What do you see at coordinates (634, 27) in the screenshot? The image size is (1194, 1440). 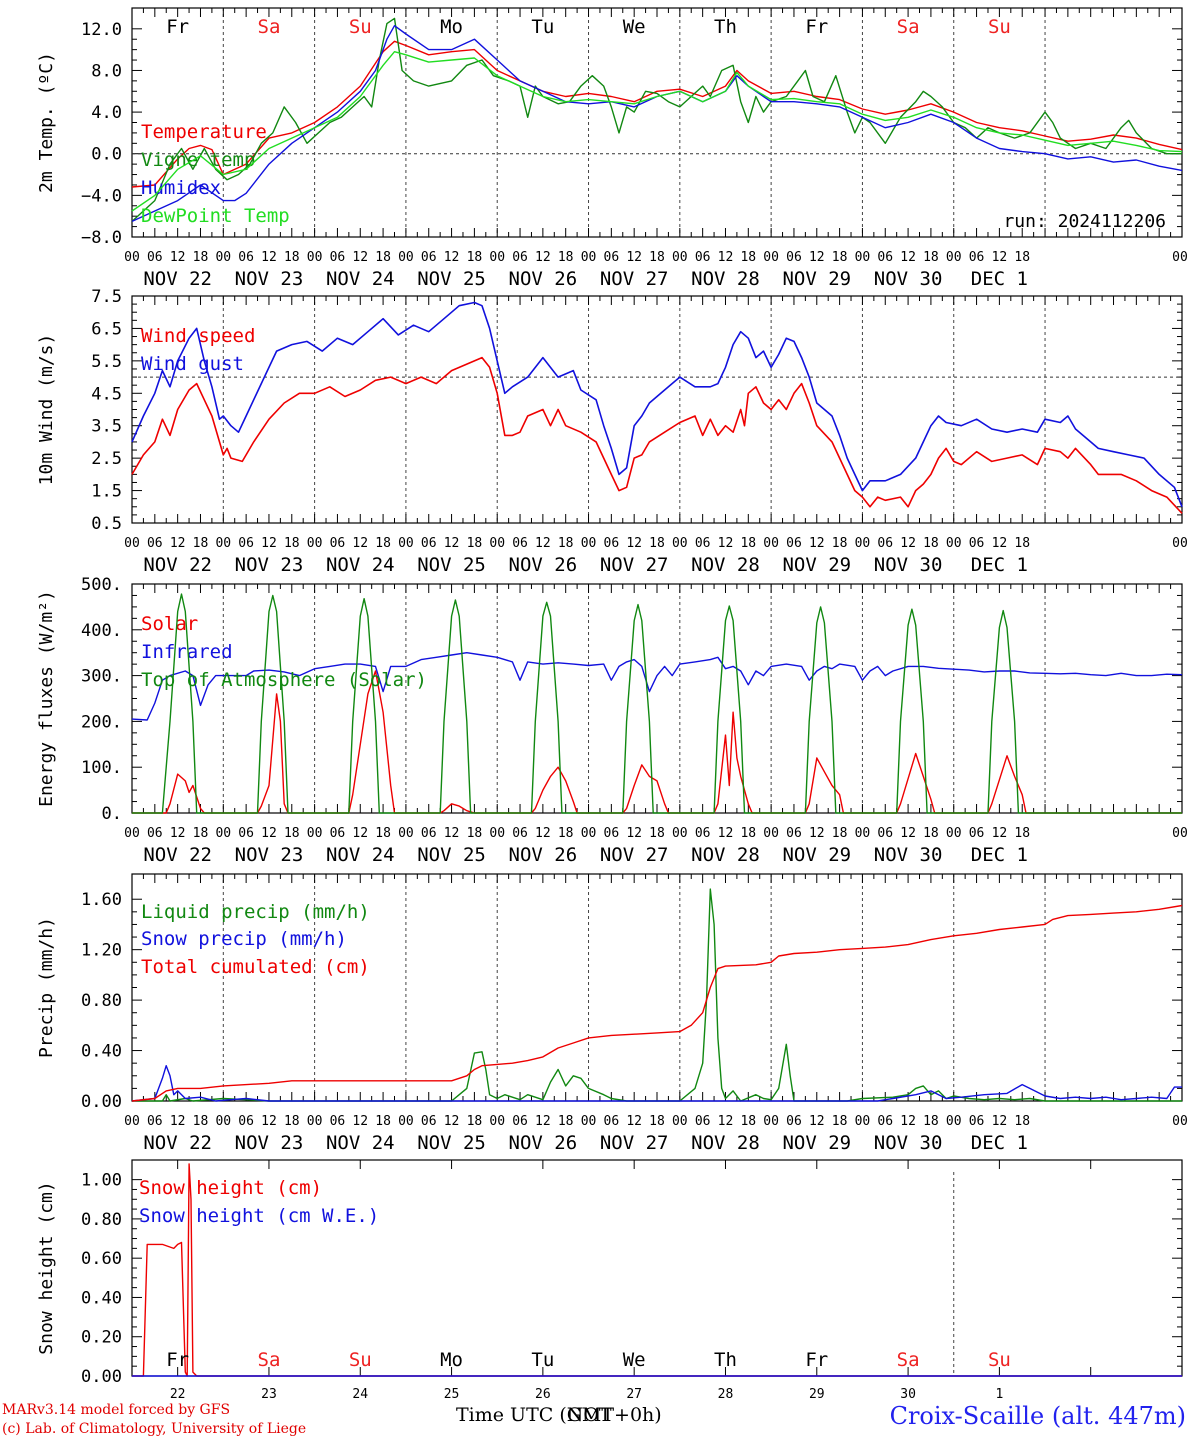 I see `weekday-tag: We` at bounding box center [634, 27].